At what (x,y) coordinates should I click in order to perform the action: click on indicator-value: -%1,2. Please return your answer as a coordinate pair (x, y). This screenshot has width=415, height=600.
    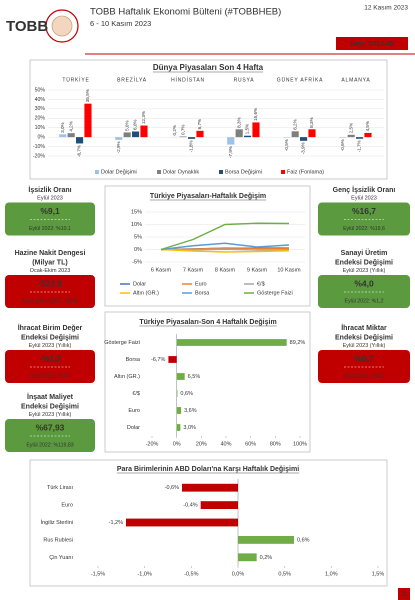
    Looking at the image, I should click on (50, 358).